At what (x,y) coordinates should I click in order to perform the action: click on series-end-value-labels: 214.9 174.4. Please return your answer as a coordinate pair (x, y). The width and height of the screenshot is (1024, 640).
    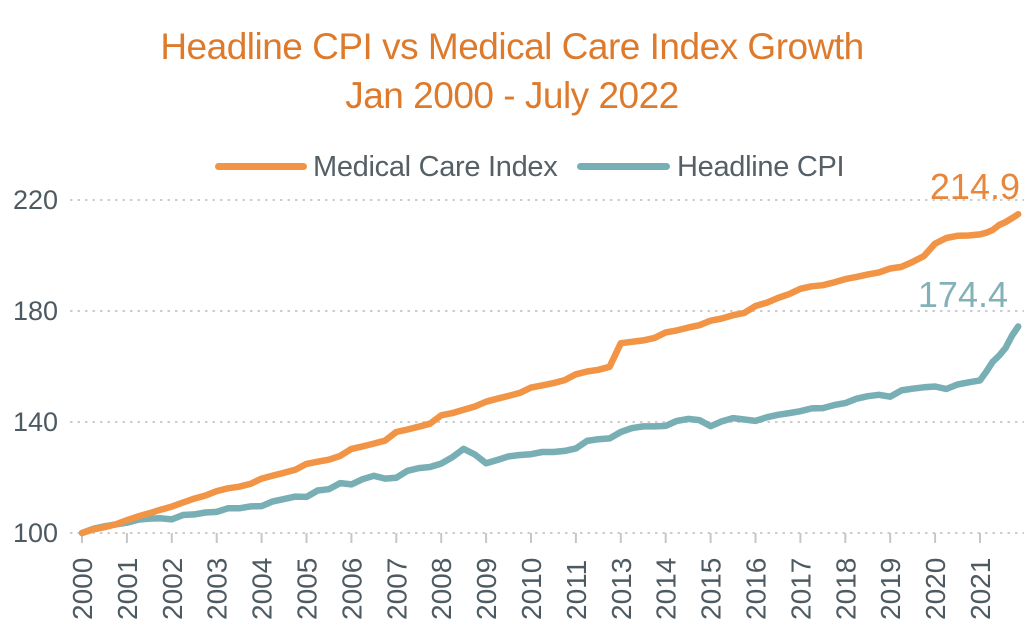
    Looking at the image, I should click on (969, 240).